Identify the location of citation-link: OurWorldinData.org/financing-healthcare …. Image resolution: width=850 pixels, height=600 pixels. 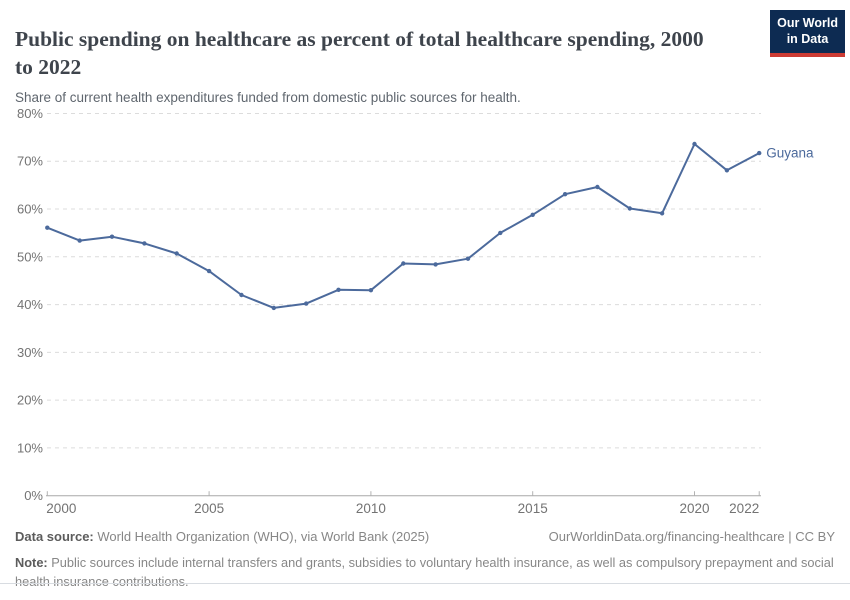
(691, 536).